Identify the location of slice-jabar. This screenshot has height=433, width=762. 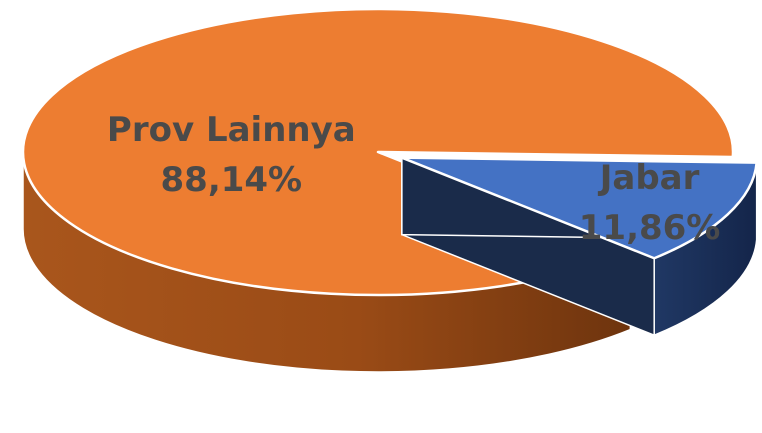
(579, 208).